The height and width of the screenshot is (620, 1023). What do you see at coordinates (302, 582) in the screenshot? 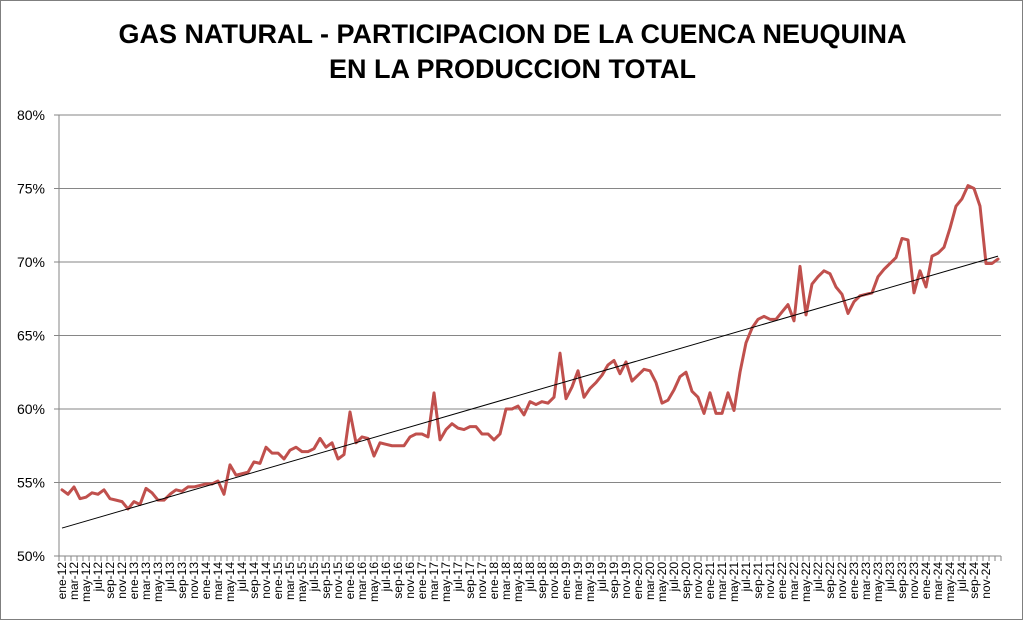
I see `x-tick-label: may-15` at bounding box center [302, 582].